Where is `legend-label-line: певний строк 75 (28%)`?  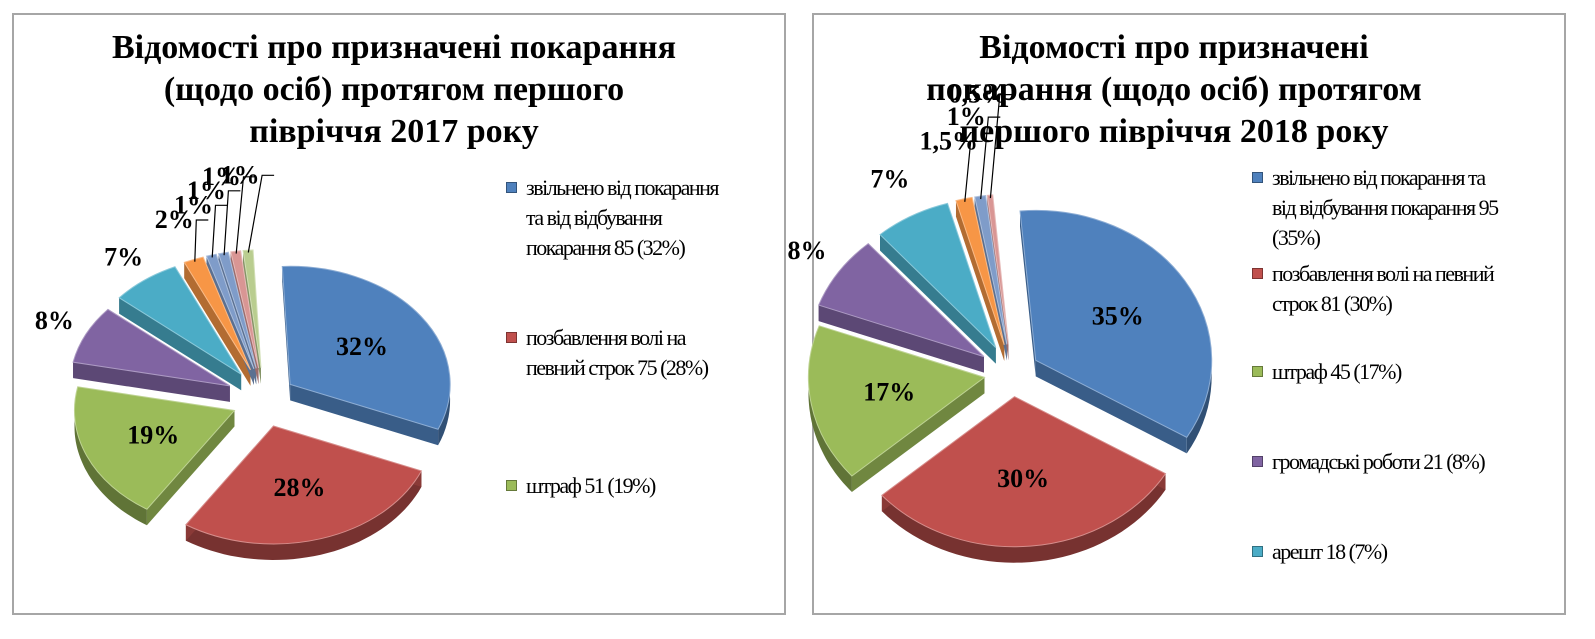 legend-label-line: певний строк 75 (28%) is located at coordinates (617, 367).